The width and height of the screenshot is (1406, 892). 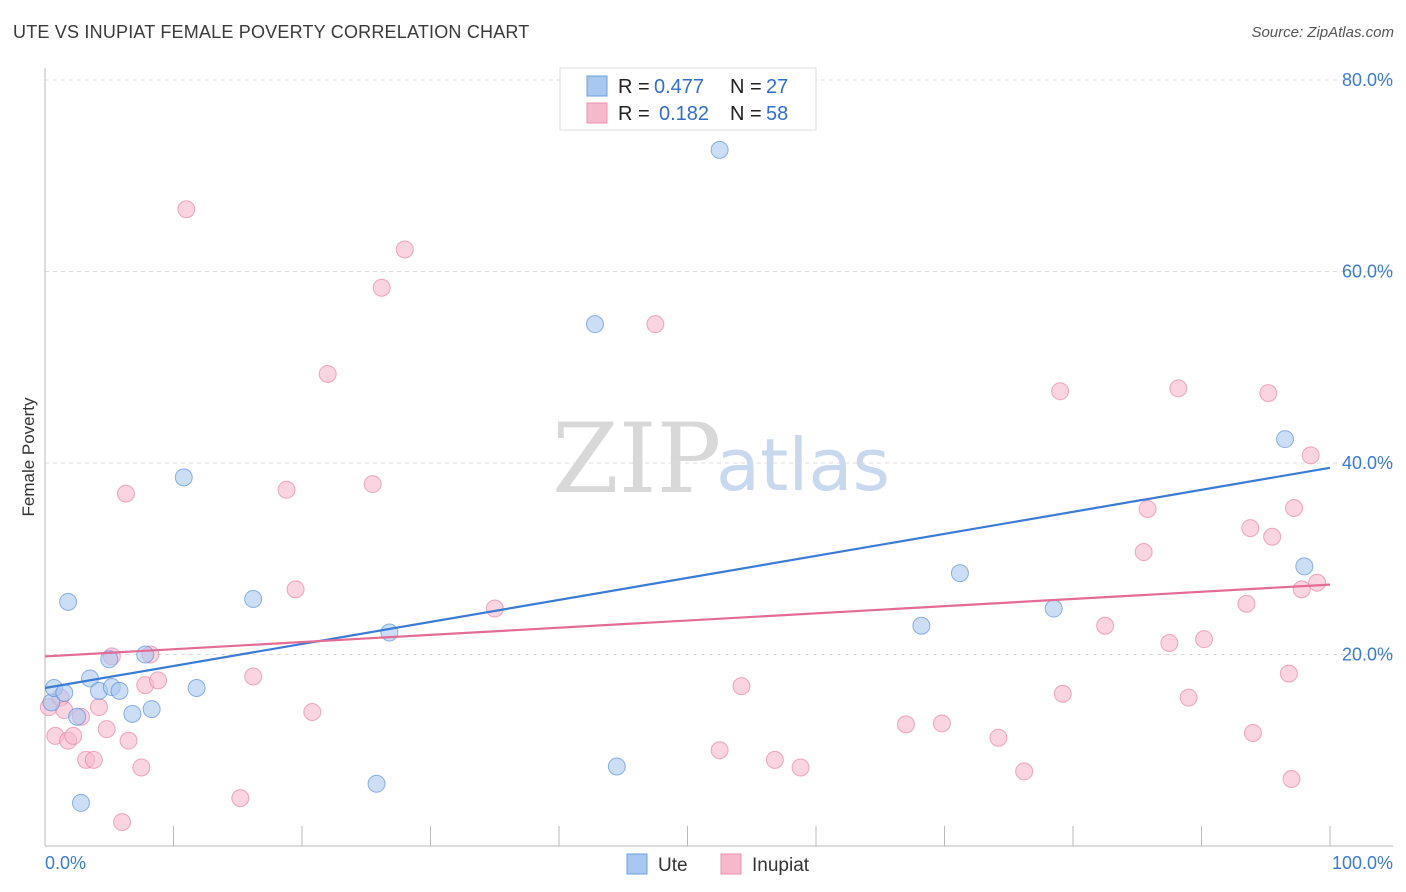 I want to click on legend-n-value-ute: 27, so click(x=777, y=87).